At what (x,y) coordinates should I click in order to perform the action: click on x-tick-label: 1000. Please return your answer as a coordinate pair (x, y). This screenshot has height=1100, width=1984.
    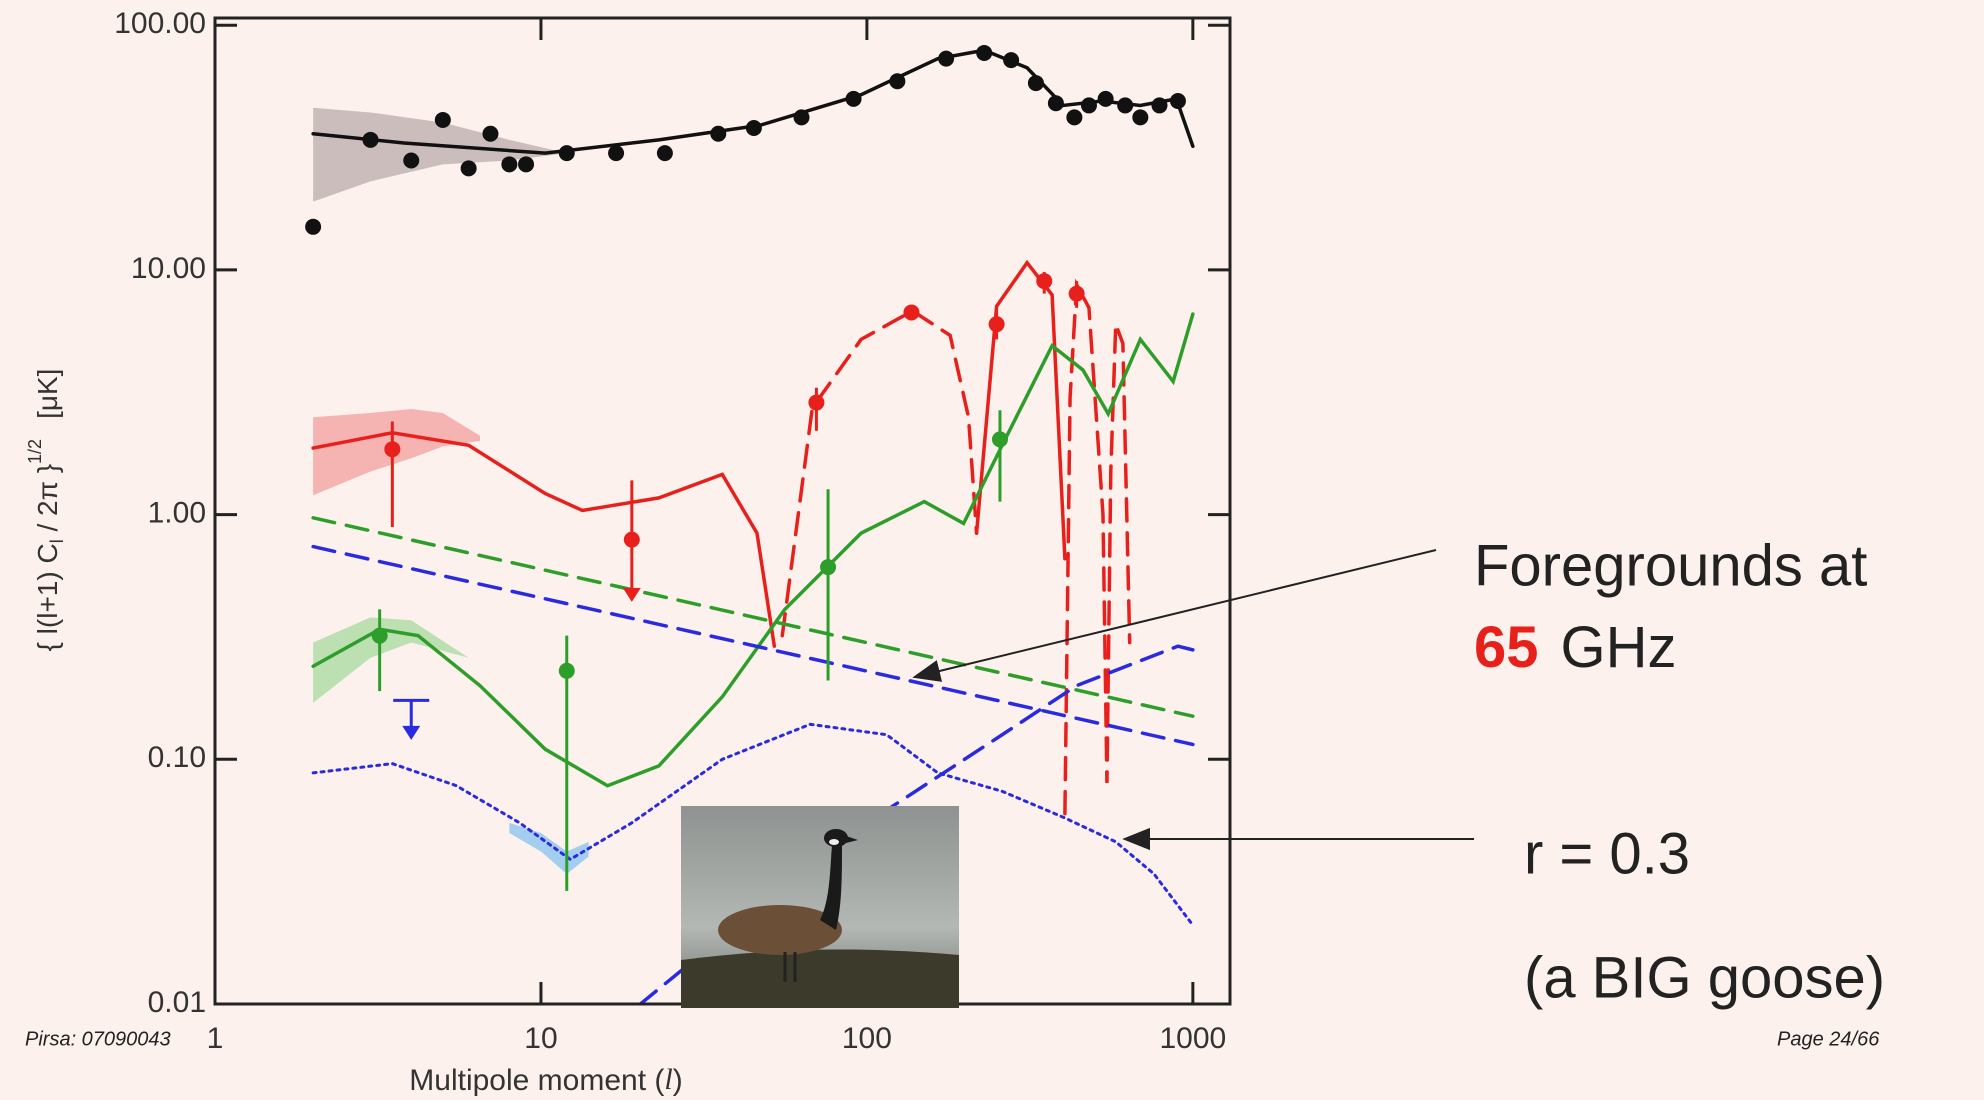
    Looking at the image, I should click on (1192, 1038).